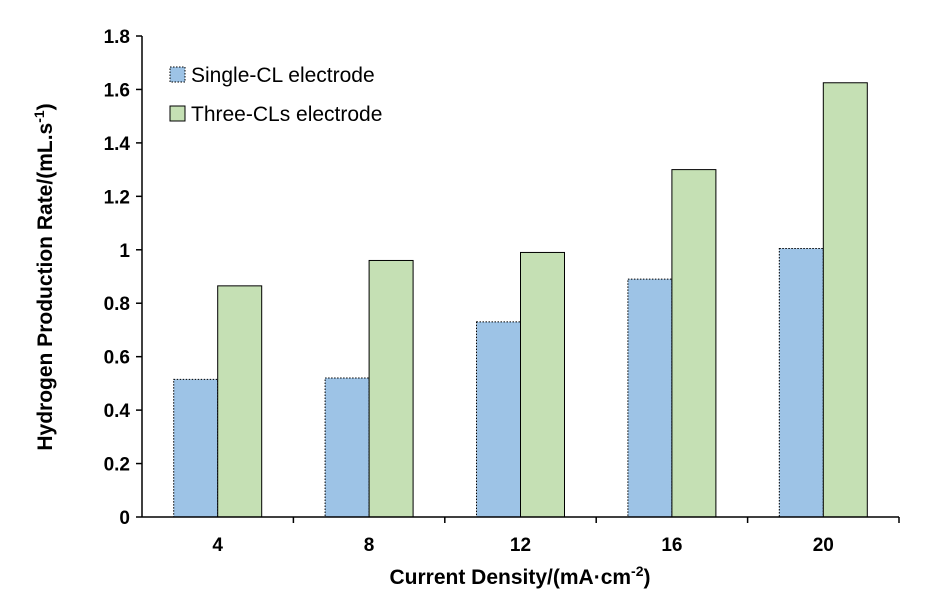 Image resolution: width=937 pixels, height=610 pixels. Describe the element at coordinates (823, 545) in the screenshot. I see `x-tick-label: 20` at that location.